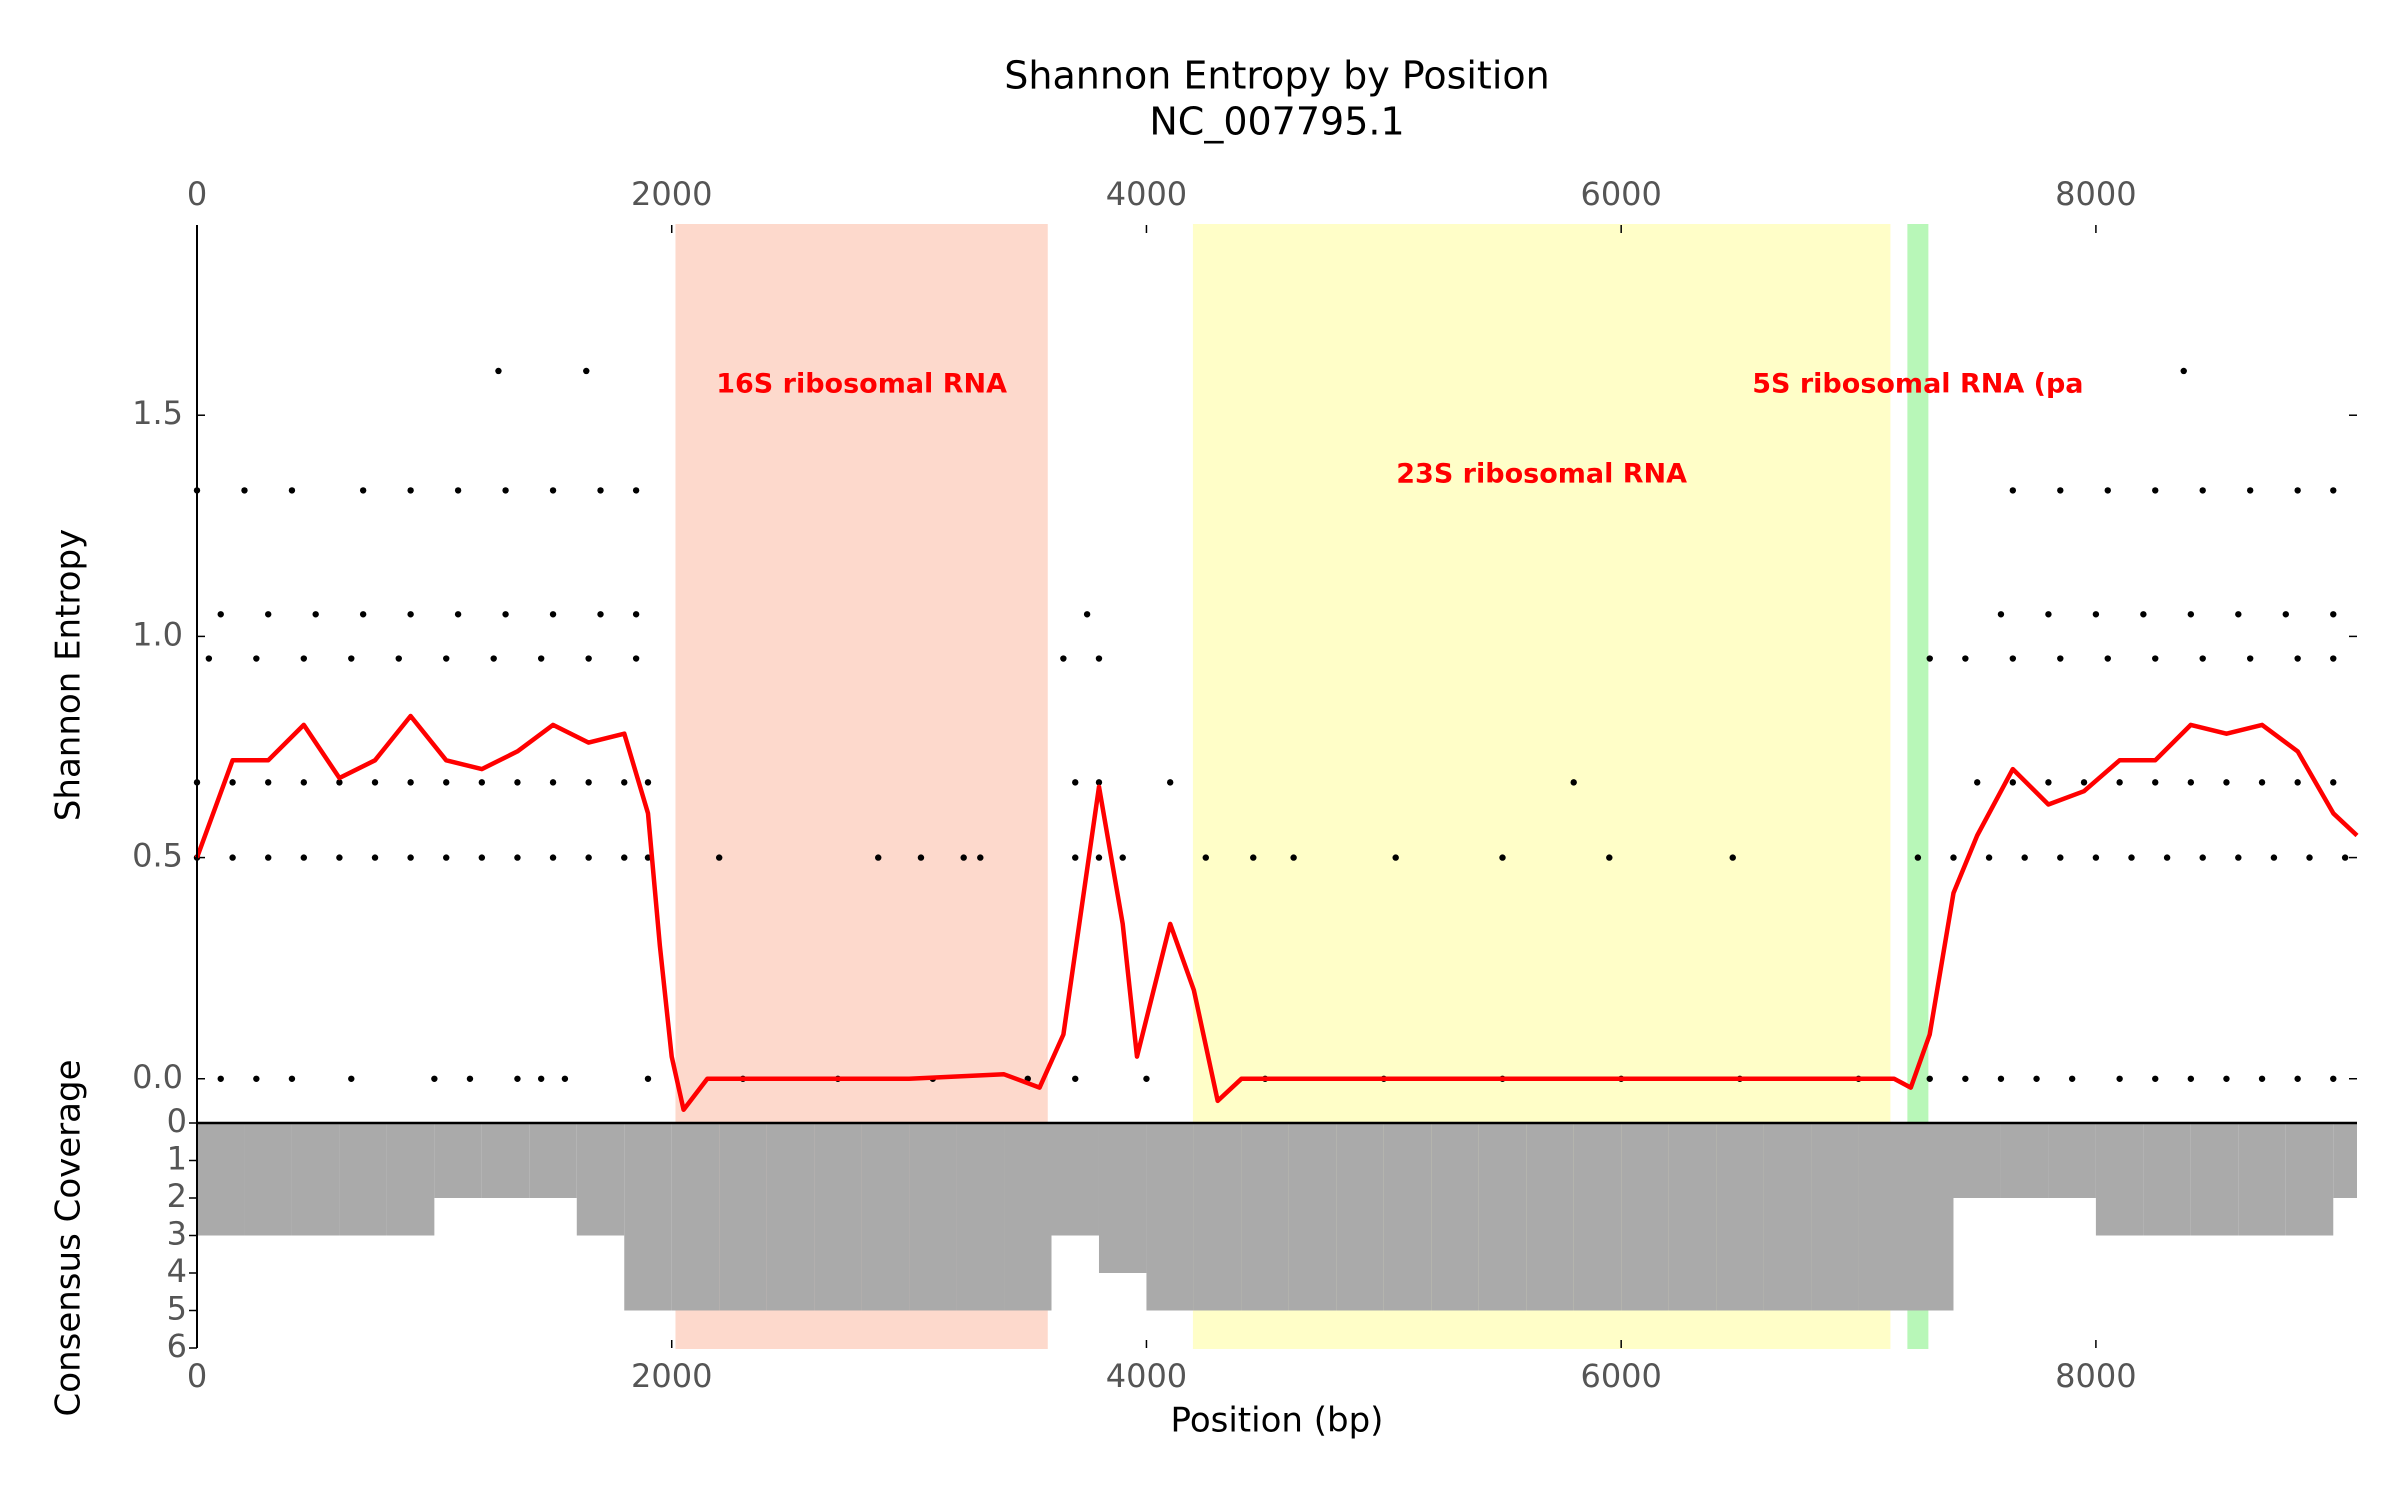  What do you see at coordinates (1276, 76) in the screenshot?
I see `chart-title: Shannon Entropy by Position` at bounding box center [1276, 76].